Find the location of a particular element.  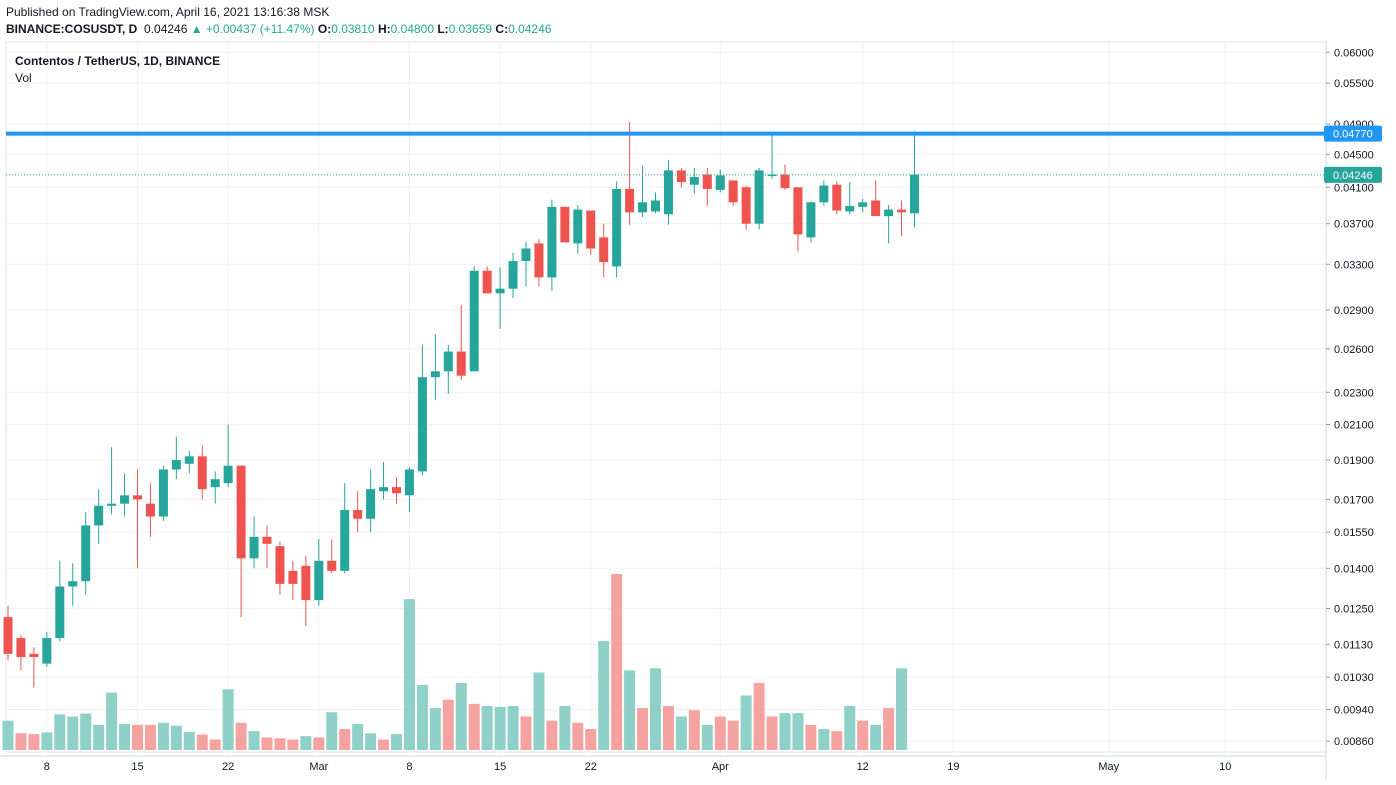

x-tick-label: May is located at coordinates (1108, 767).